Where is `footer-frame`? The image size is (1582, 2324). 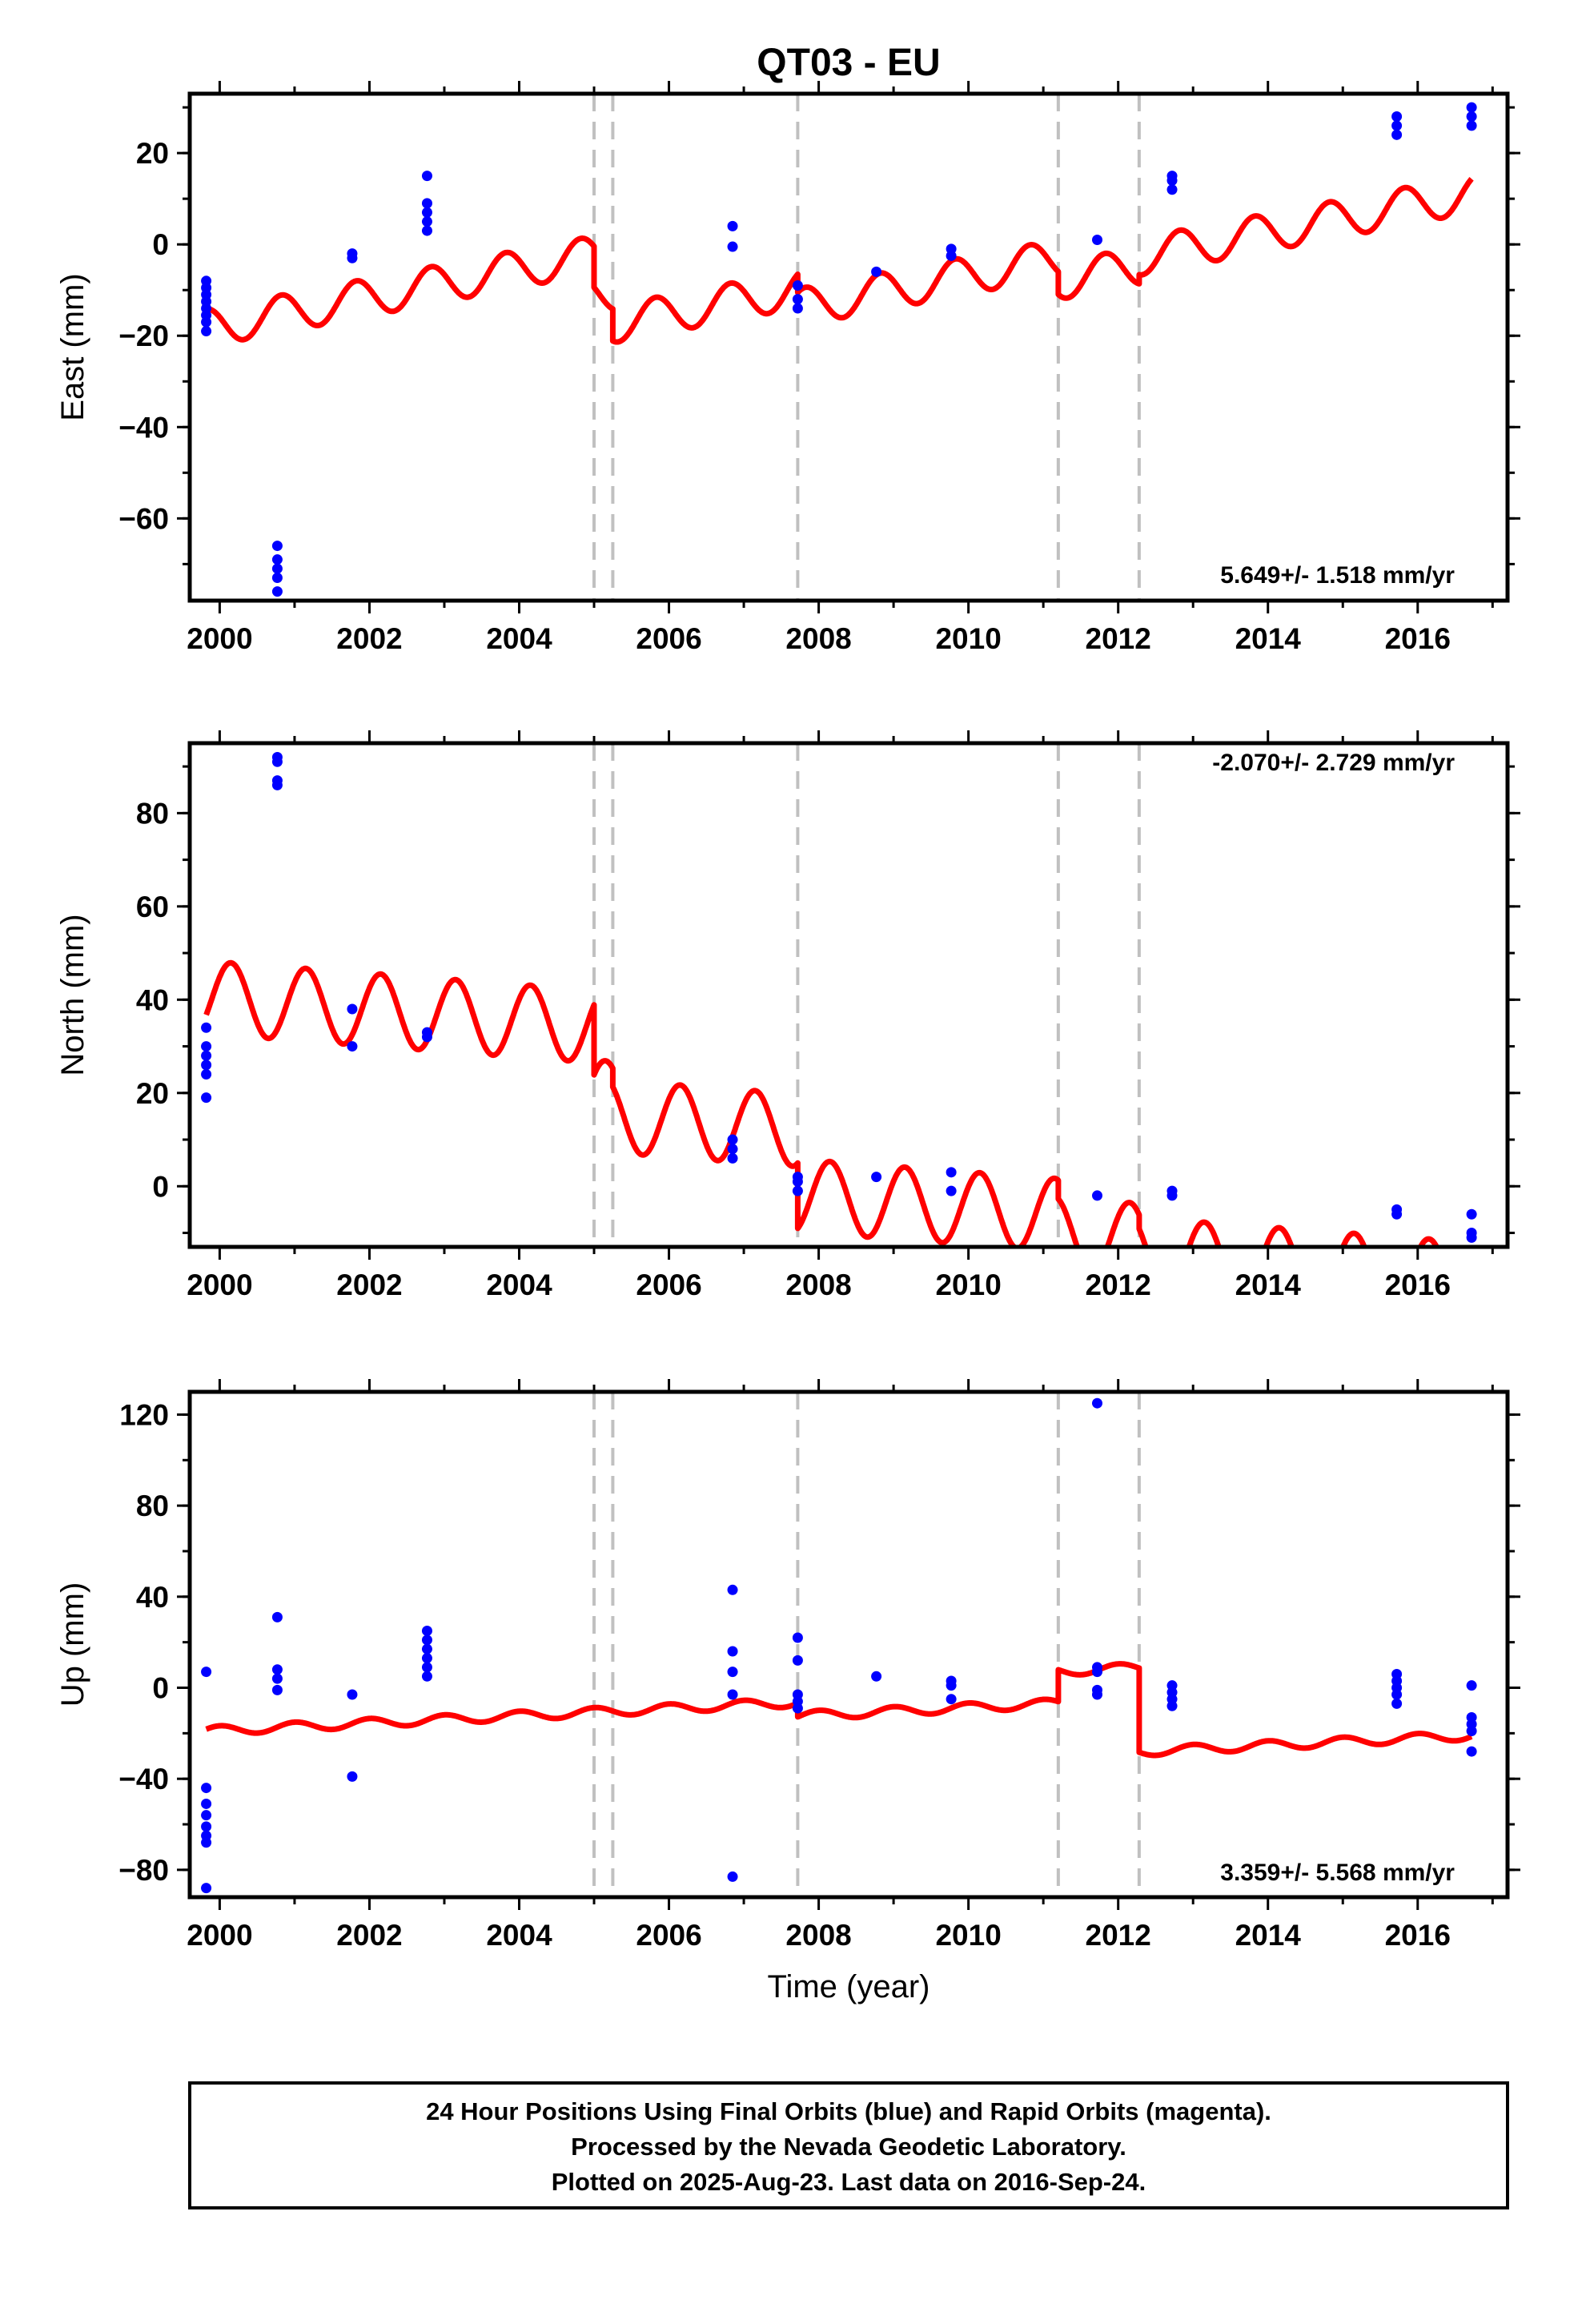 footer-frame is located at coordinates (848, 2145).